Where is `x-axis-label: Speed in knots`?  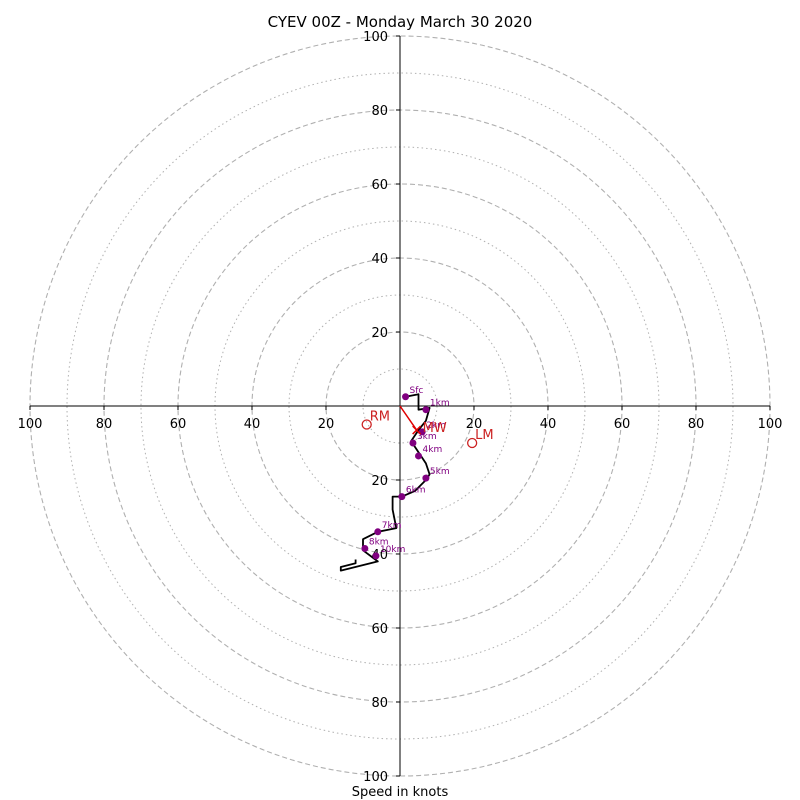 x-axis-label: Speed in knots is located at coordinates (400, 792).